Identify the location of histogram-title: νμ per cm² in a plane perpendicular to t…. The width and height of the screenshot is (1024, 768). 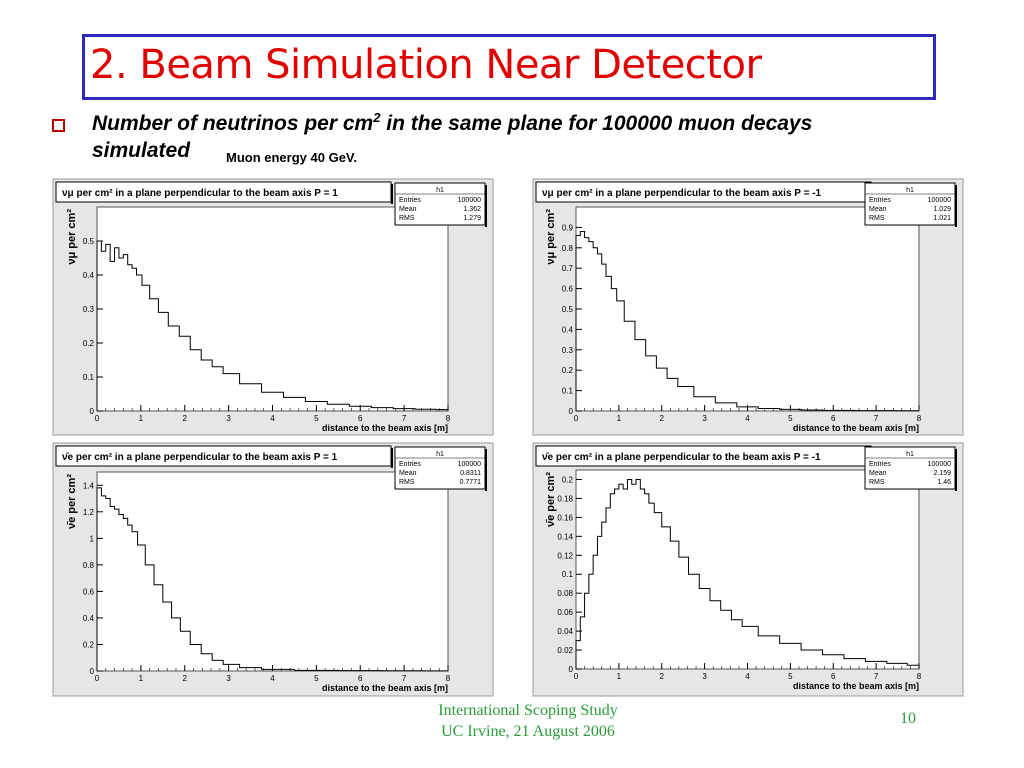
(682, 193).